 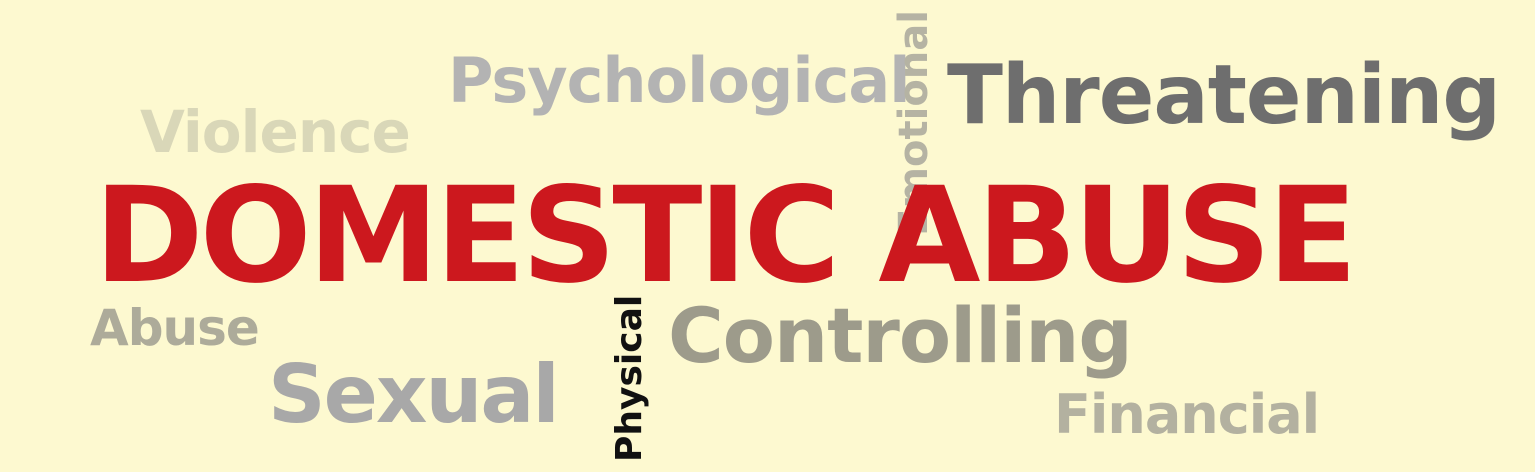 I want to click on word-violence: Violence, so click(x=275, y=132).